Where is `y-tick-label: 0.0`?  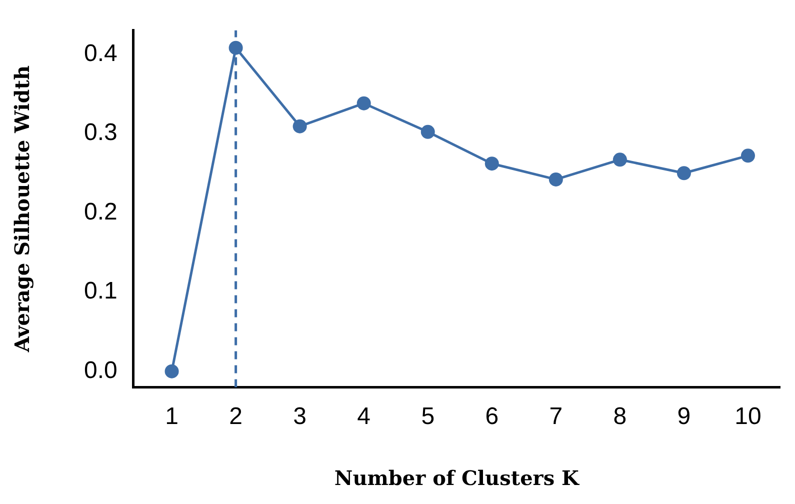 y-tick-label: 0.0 is located at coordinates (101, 370).